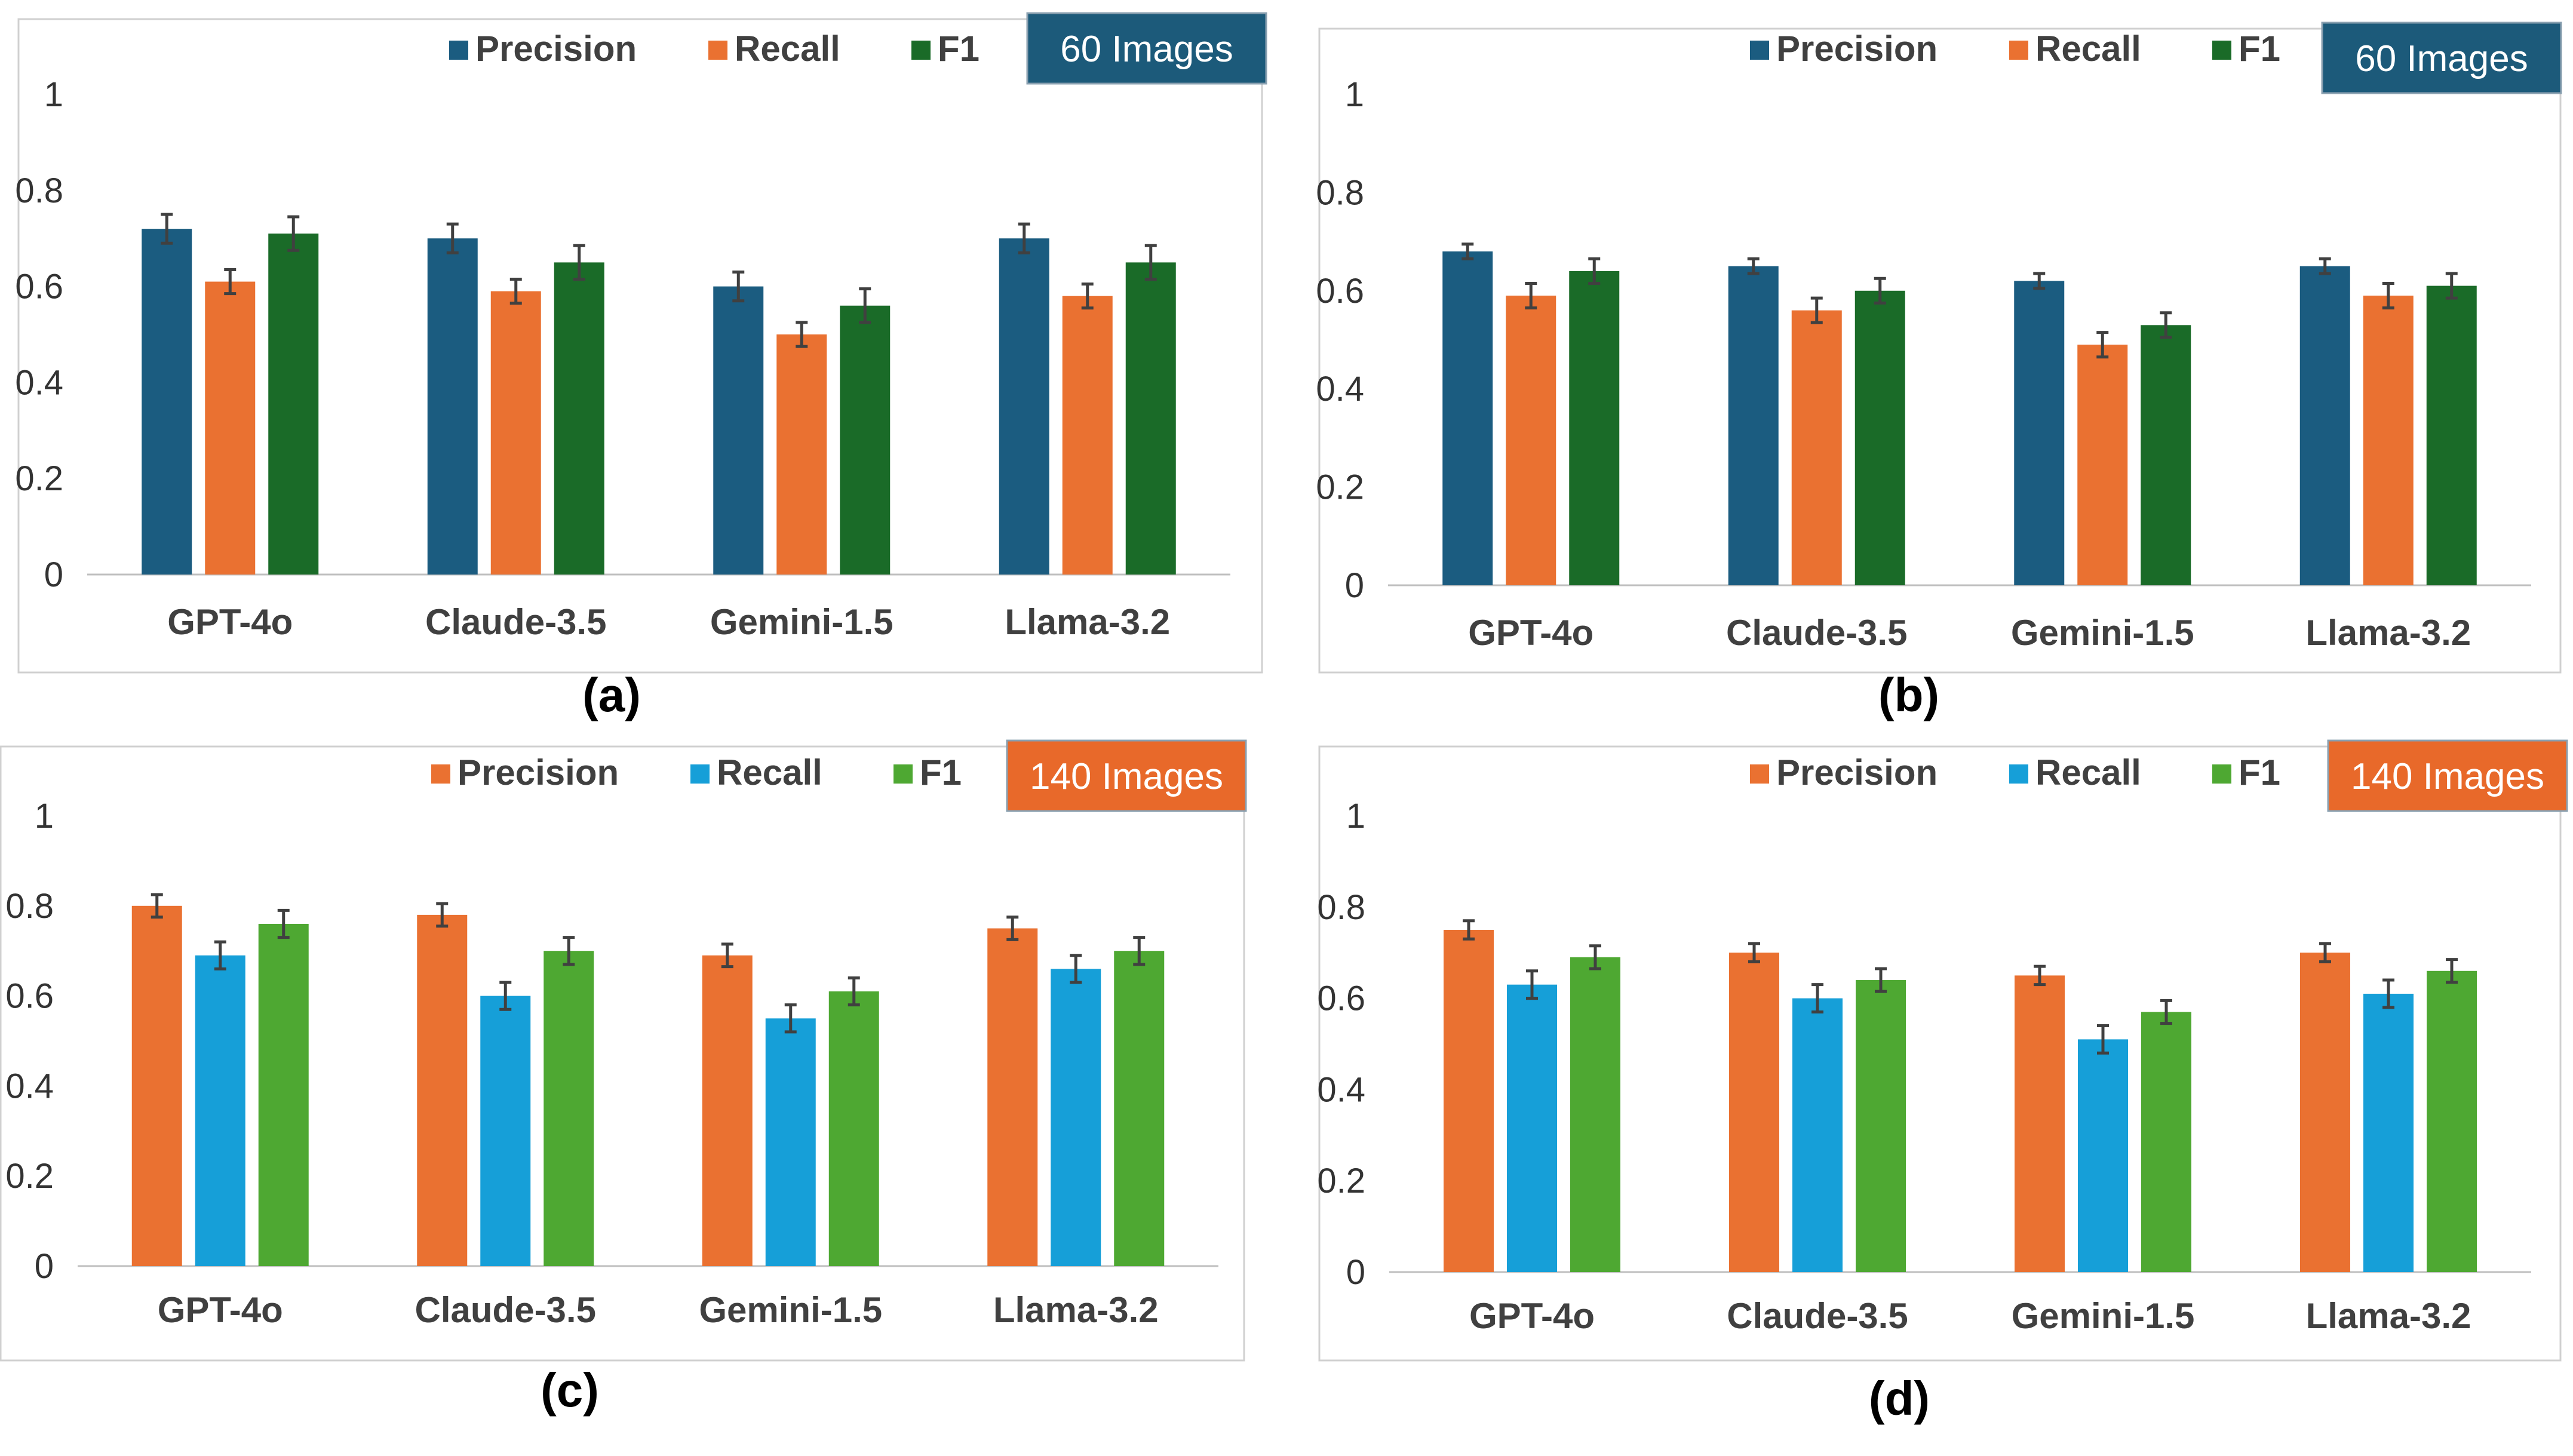 The width and height of the screenshot is (2573, 1456). I want to click on bar-recall-gpt-4o, so click(220, 1110).